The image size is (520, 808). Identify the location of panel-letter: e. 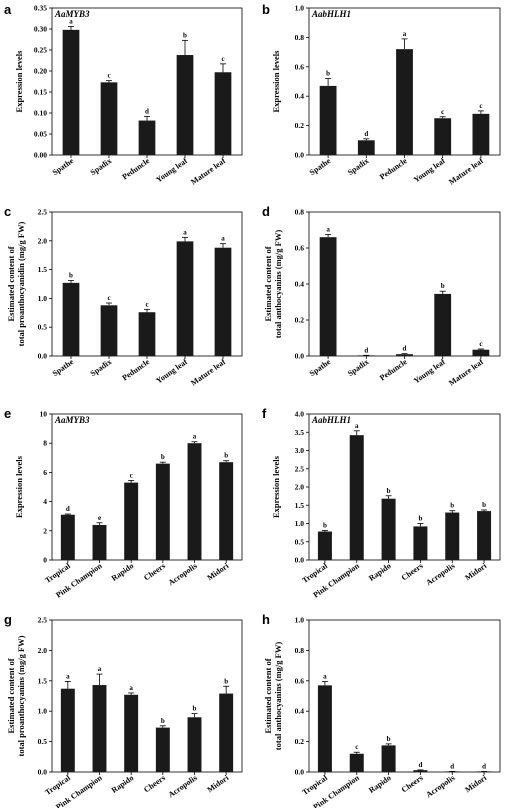
(7, 413).